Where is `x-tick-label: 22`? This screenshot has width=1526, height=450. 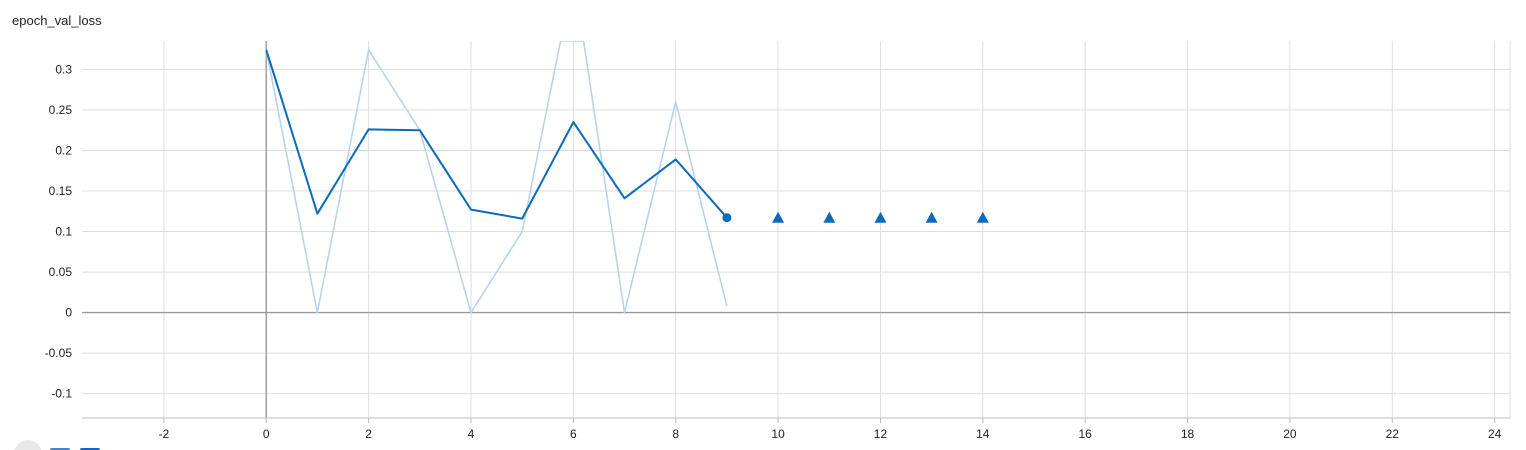
x-tick-label: 22 is located at coordinates (1393, 434).